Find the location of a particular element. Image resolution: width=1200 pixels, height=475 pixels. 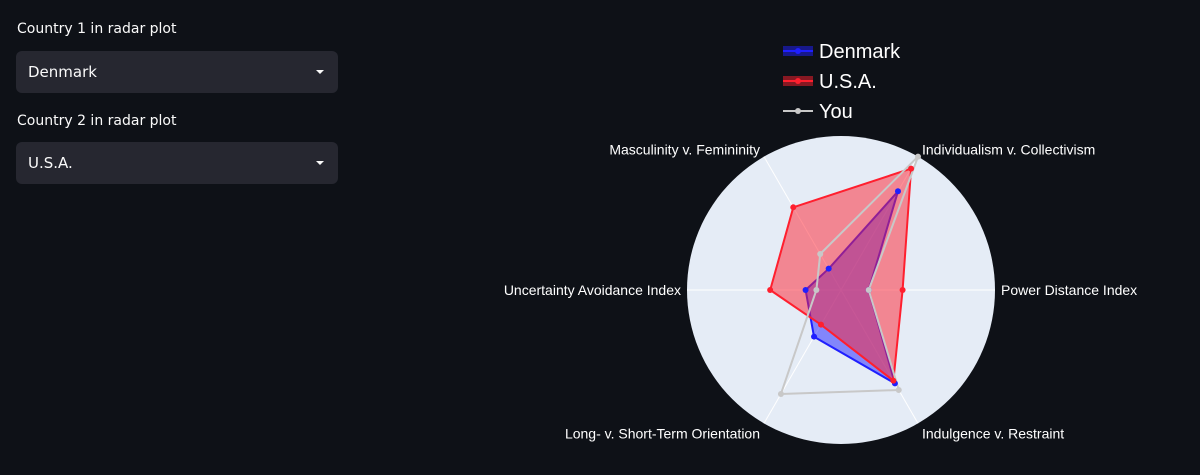

legend-label: Denmark is located at coordinates (860, 52).